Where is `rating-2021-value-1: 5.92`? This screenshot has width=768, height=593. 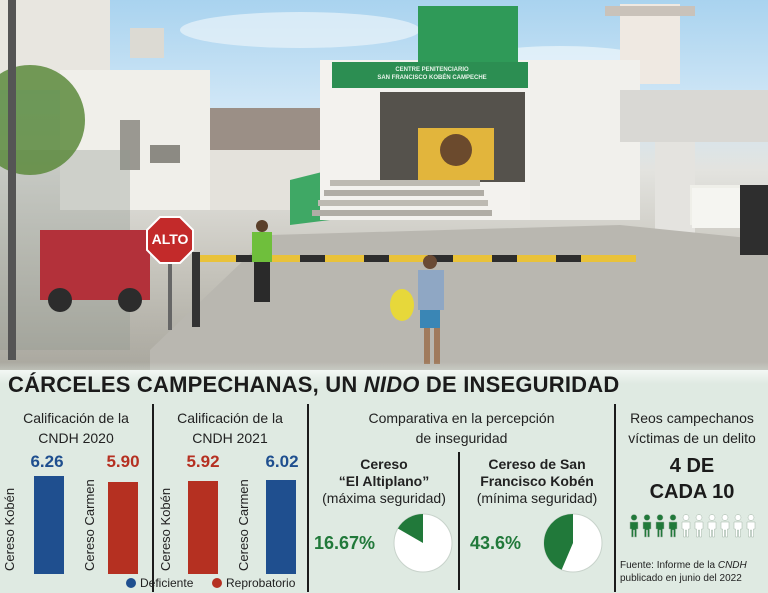 rating-2021-value-1: 5.92 is located at coordinates (203, 461).